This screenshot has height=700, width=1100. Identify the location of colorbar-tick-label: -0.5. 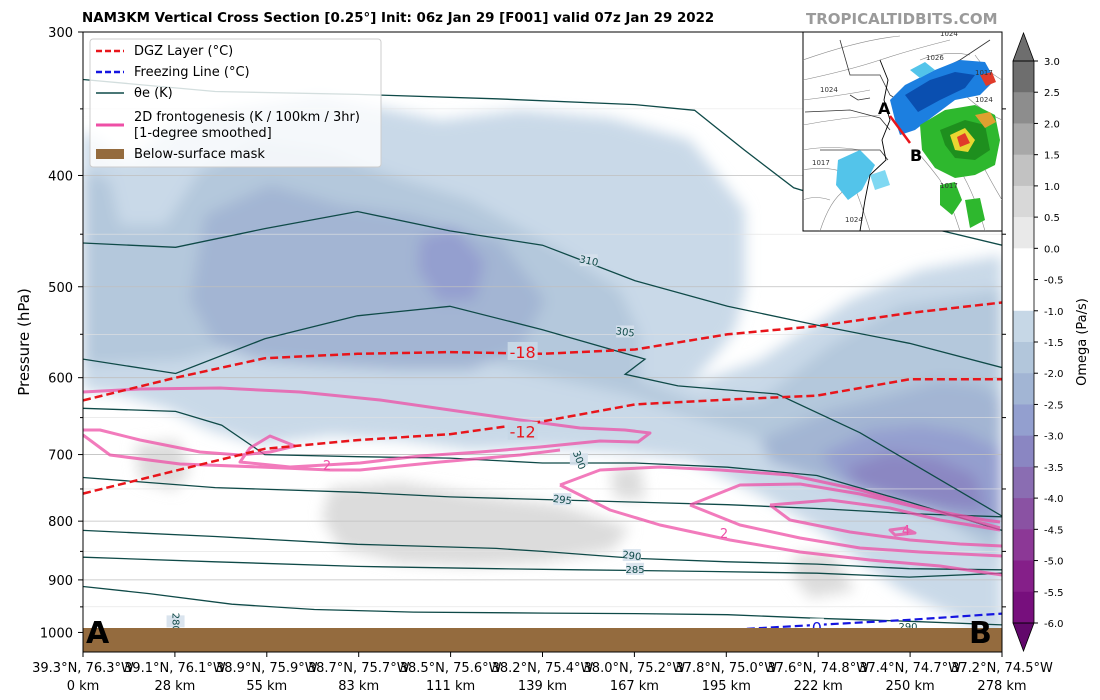
(1054, 281).